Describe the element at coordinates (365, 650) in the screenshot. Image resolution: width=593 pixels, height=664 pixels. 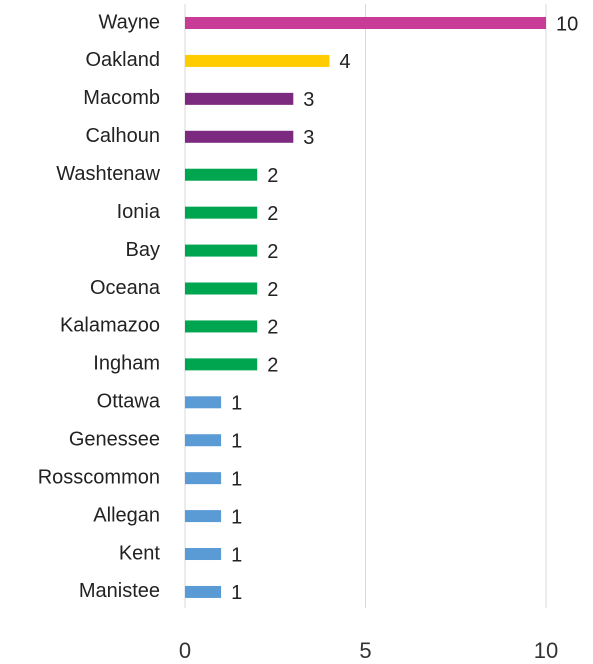
I see `x-tick-label: 5` at that location.